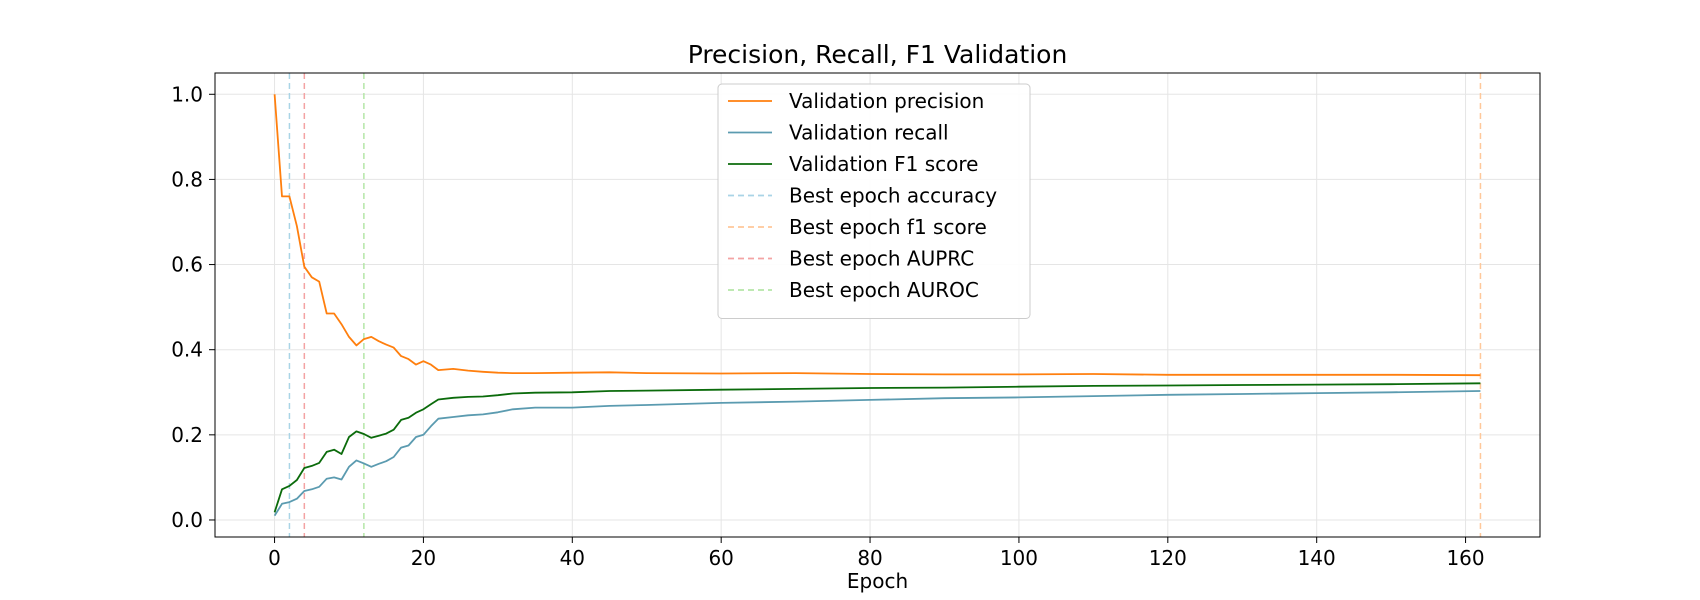 The height and width of the screenshot is (600, 1700). I want to click on chart-title: Precision, Recall, F1 Validation, so click(878, 54).